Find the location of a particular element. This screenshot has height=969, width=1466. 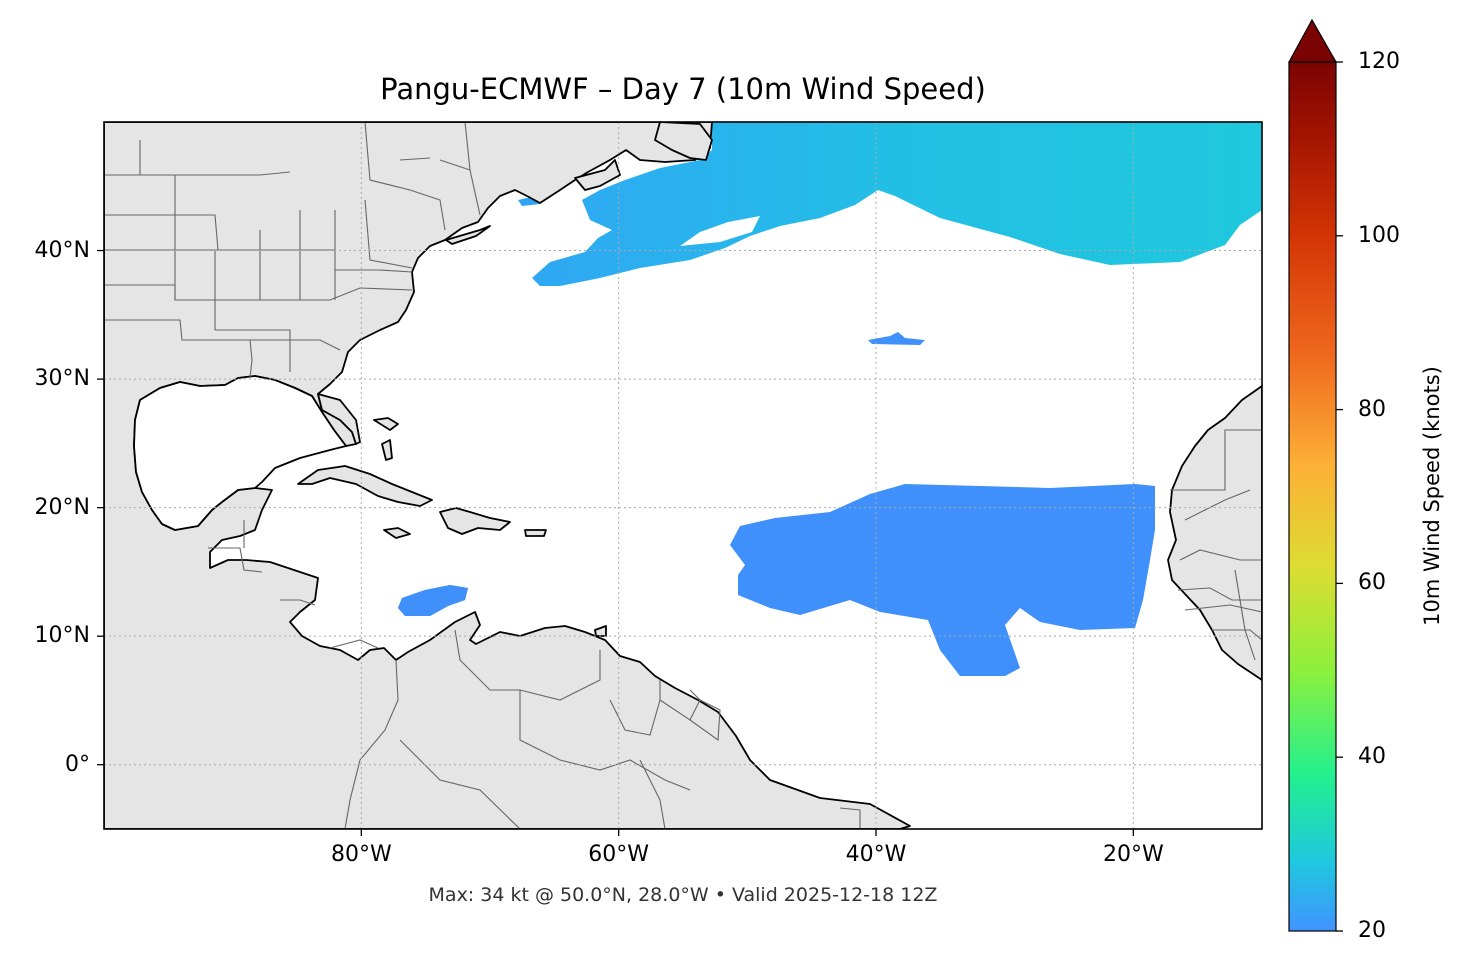

colorbar-tick-80: 80 is located at coordinates (1372, 409).